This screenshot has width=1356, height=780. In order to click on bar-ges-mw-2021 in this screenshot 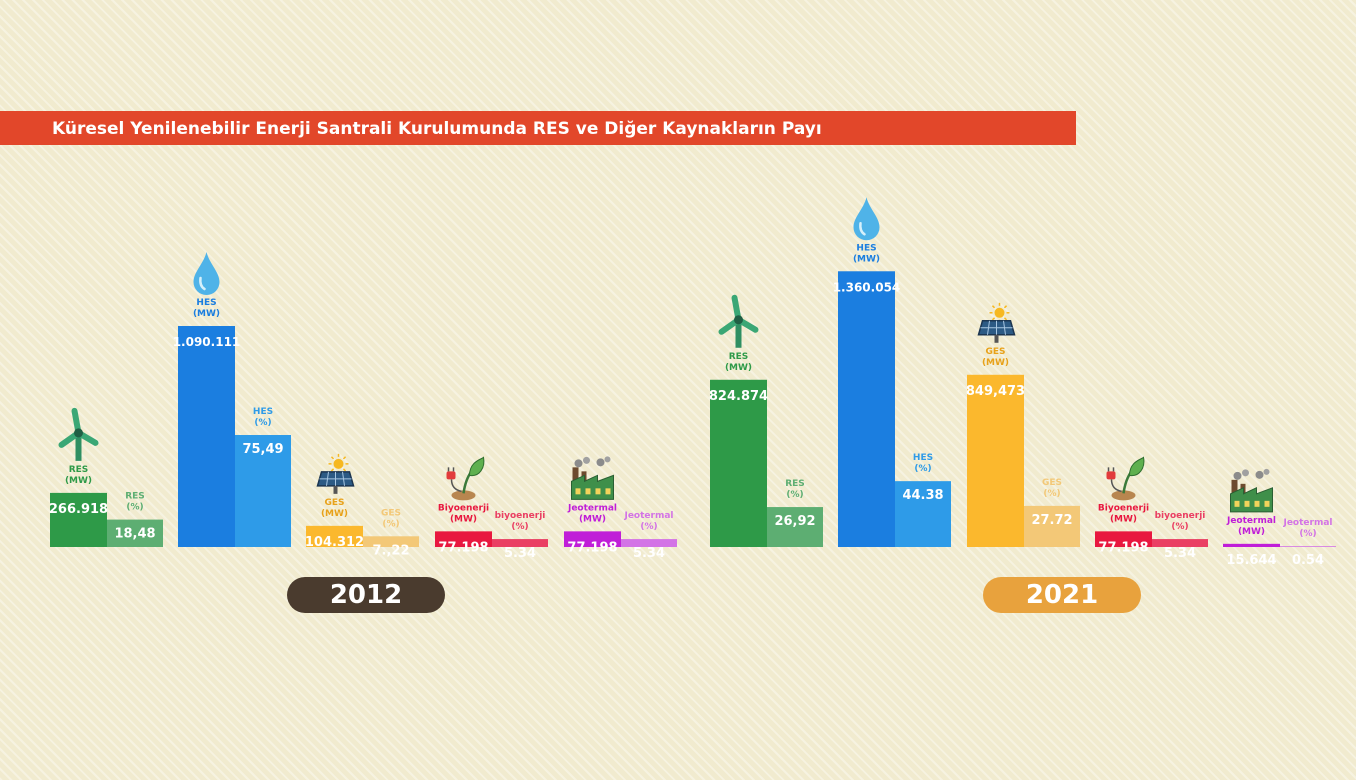, I will do `click(995, 460)`.